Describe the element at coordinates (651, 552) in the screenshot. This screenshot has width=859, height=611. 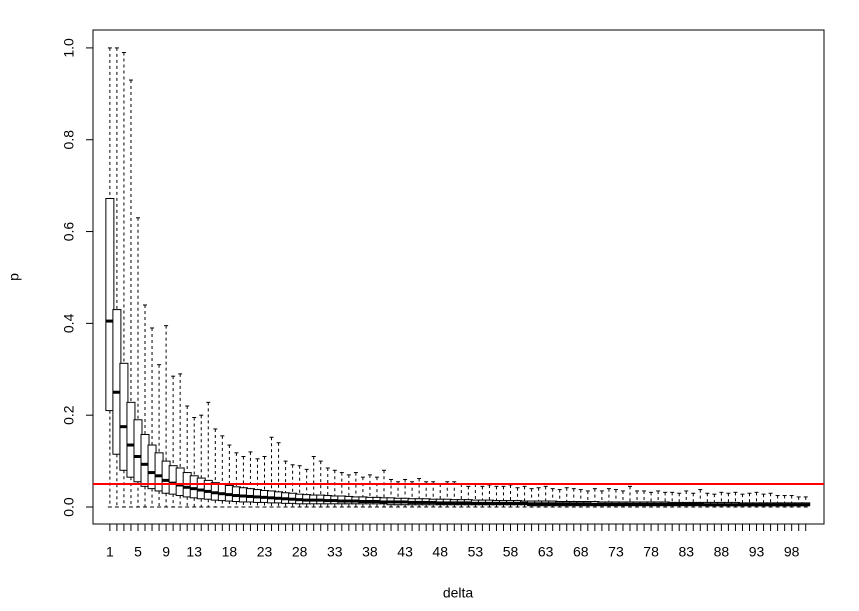
I see `x-tick-label: 78` at that location.